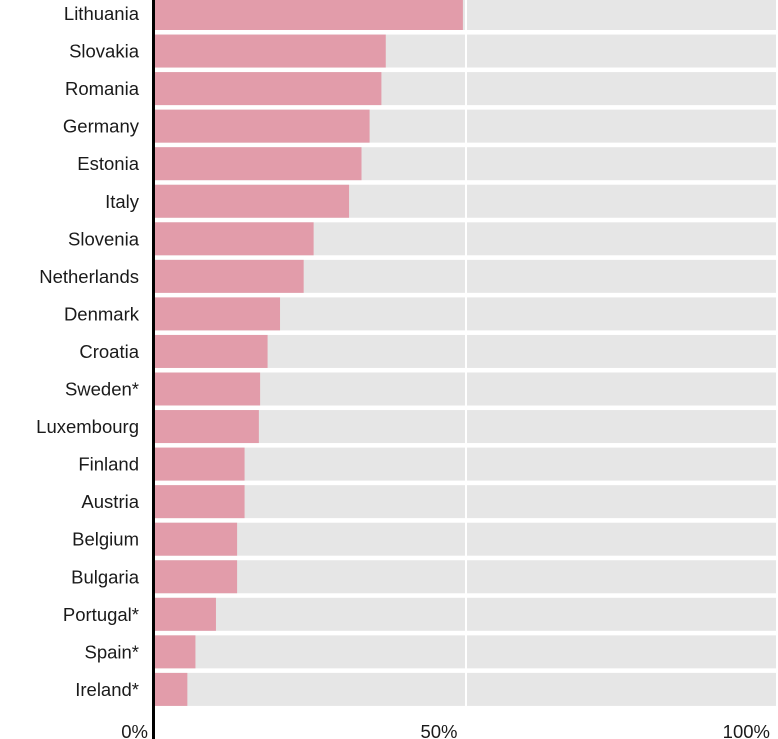 This screenshot has width=778, height=739. I want to click on category-label: Germany, so click(101, 126).